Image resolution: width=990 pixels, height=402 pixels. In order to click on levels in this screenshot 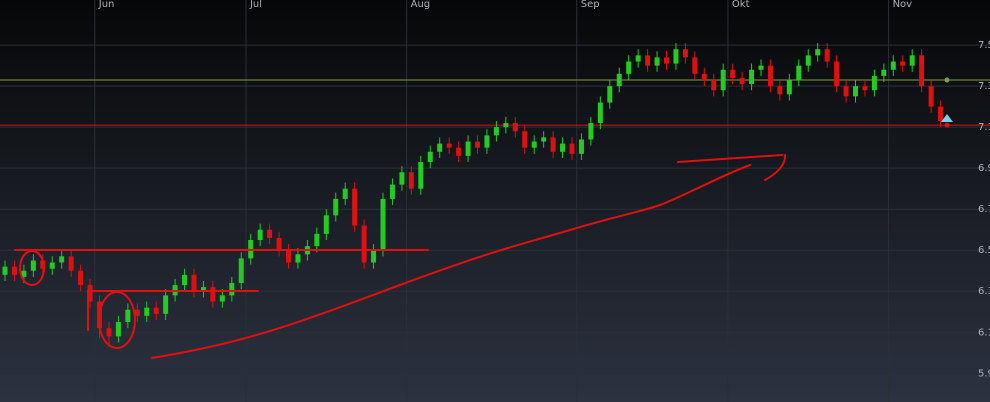, I will do `click(495, 102)`.